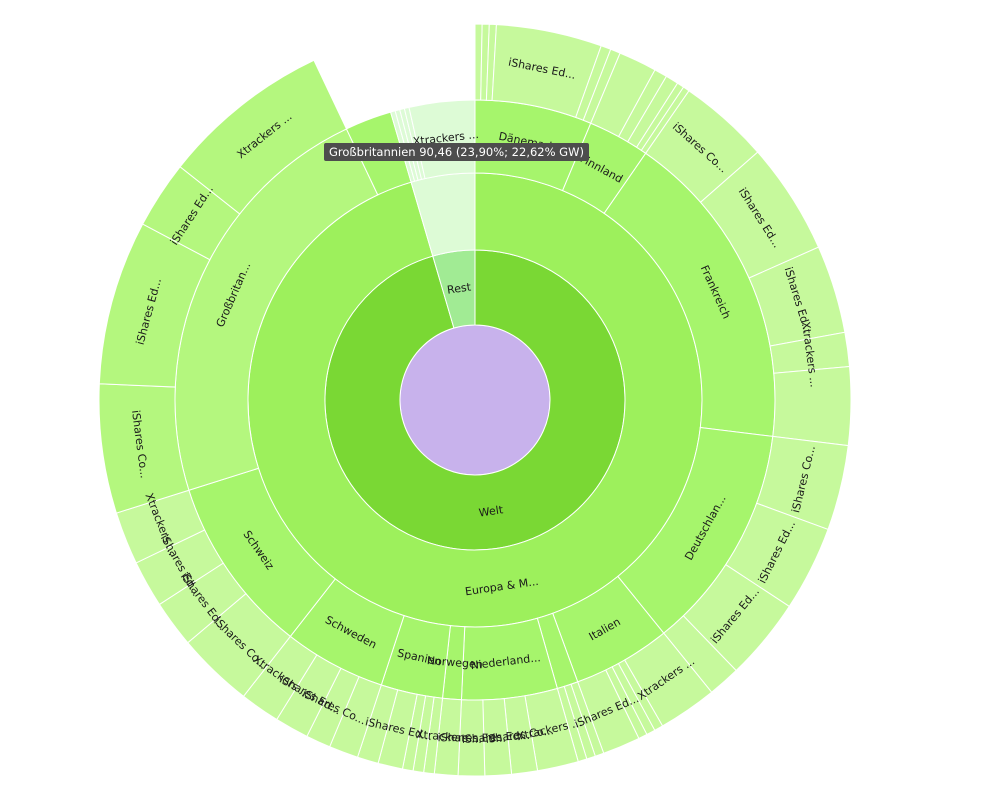  Describe the element at coordinates (263, 137) in the screenshot. I see `segment-xtrackers` at that location.